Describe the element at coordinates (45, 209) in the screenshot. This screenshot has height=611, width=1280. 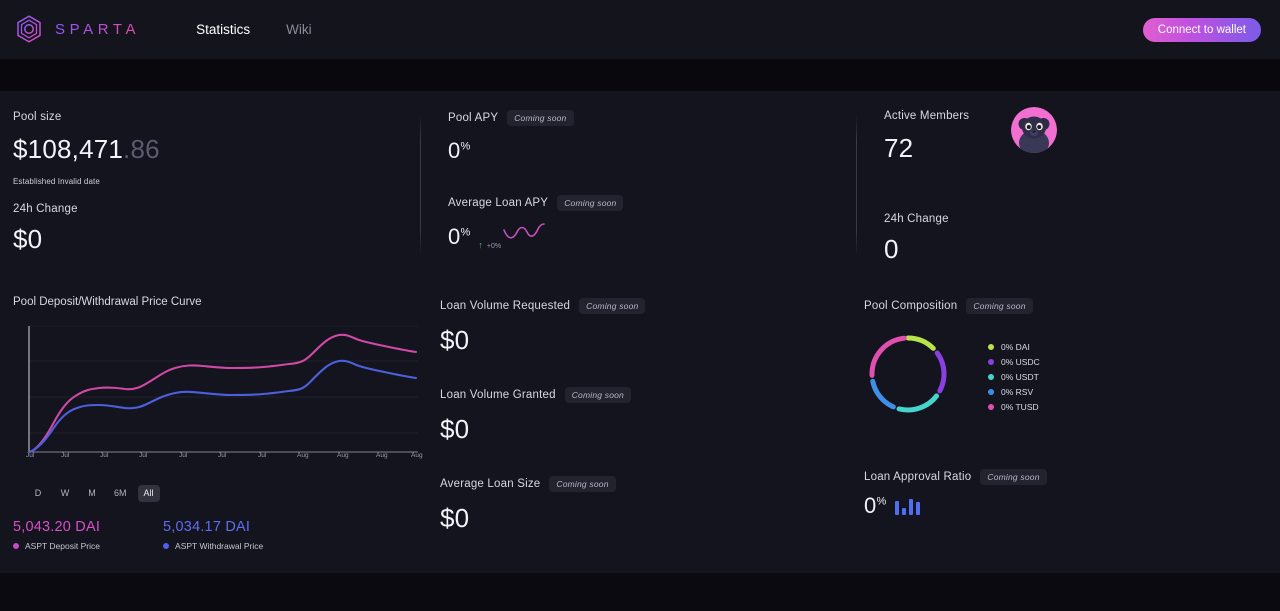
I see `pool-size-change-label: 24h Change` at that location.